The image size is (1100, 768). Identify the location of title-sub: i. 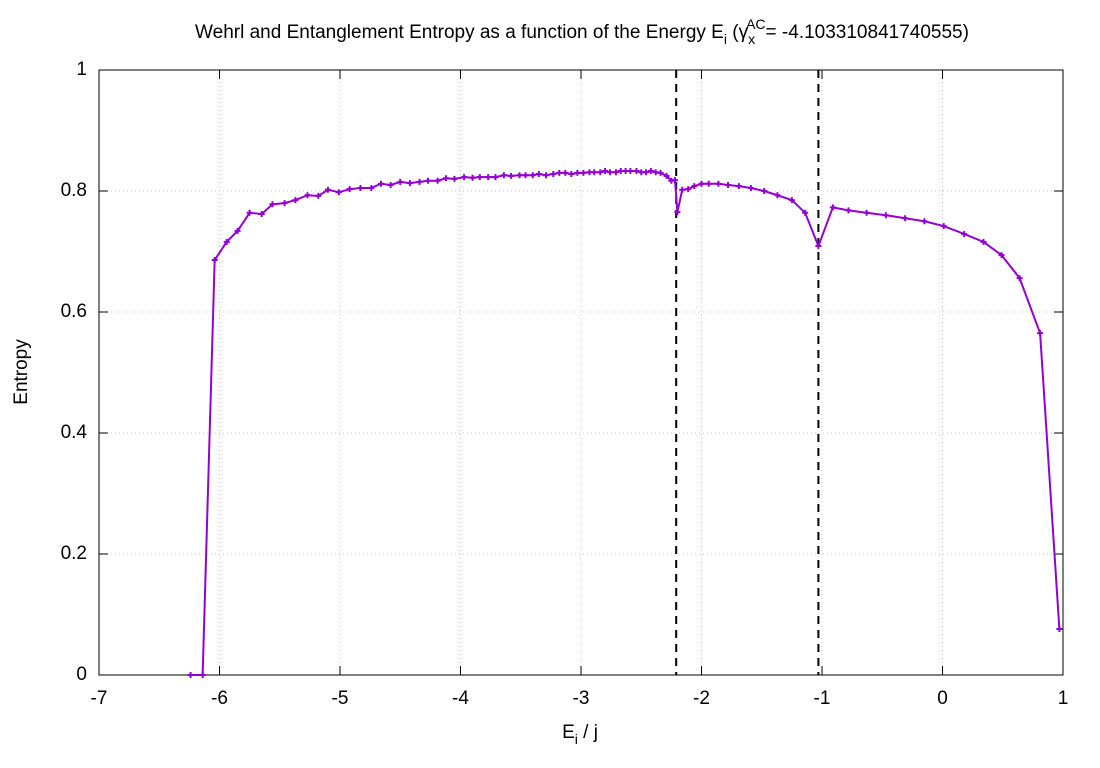
(725, 39).